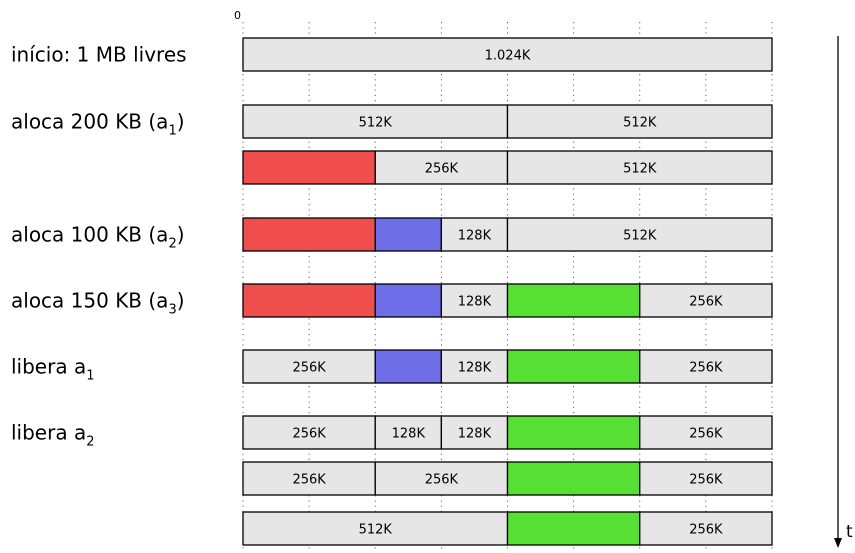  What do you see at coordinates (98, 124) in the screenshot?
I see `step-label: aloca 200 KB (a1)` at bounding box center [98, 124].